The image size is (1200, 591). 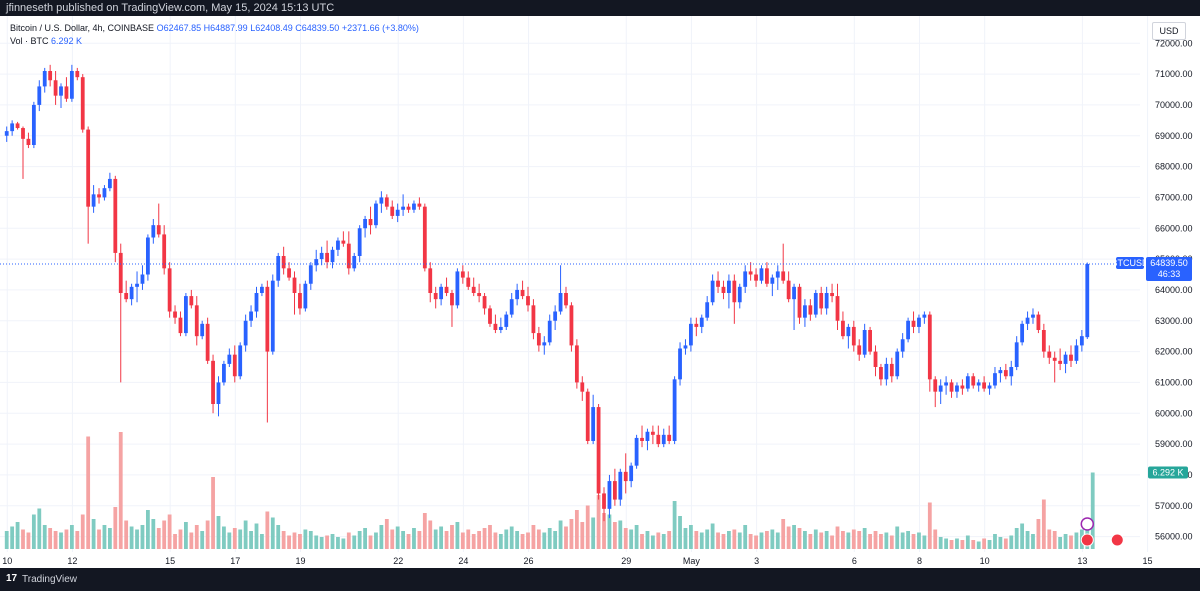 What do you see at coordinates (854, 561) in the screenshot?
I see `x-tick-label: 6` at bounding box center [854, 561].